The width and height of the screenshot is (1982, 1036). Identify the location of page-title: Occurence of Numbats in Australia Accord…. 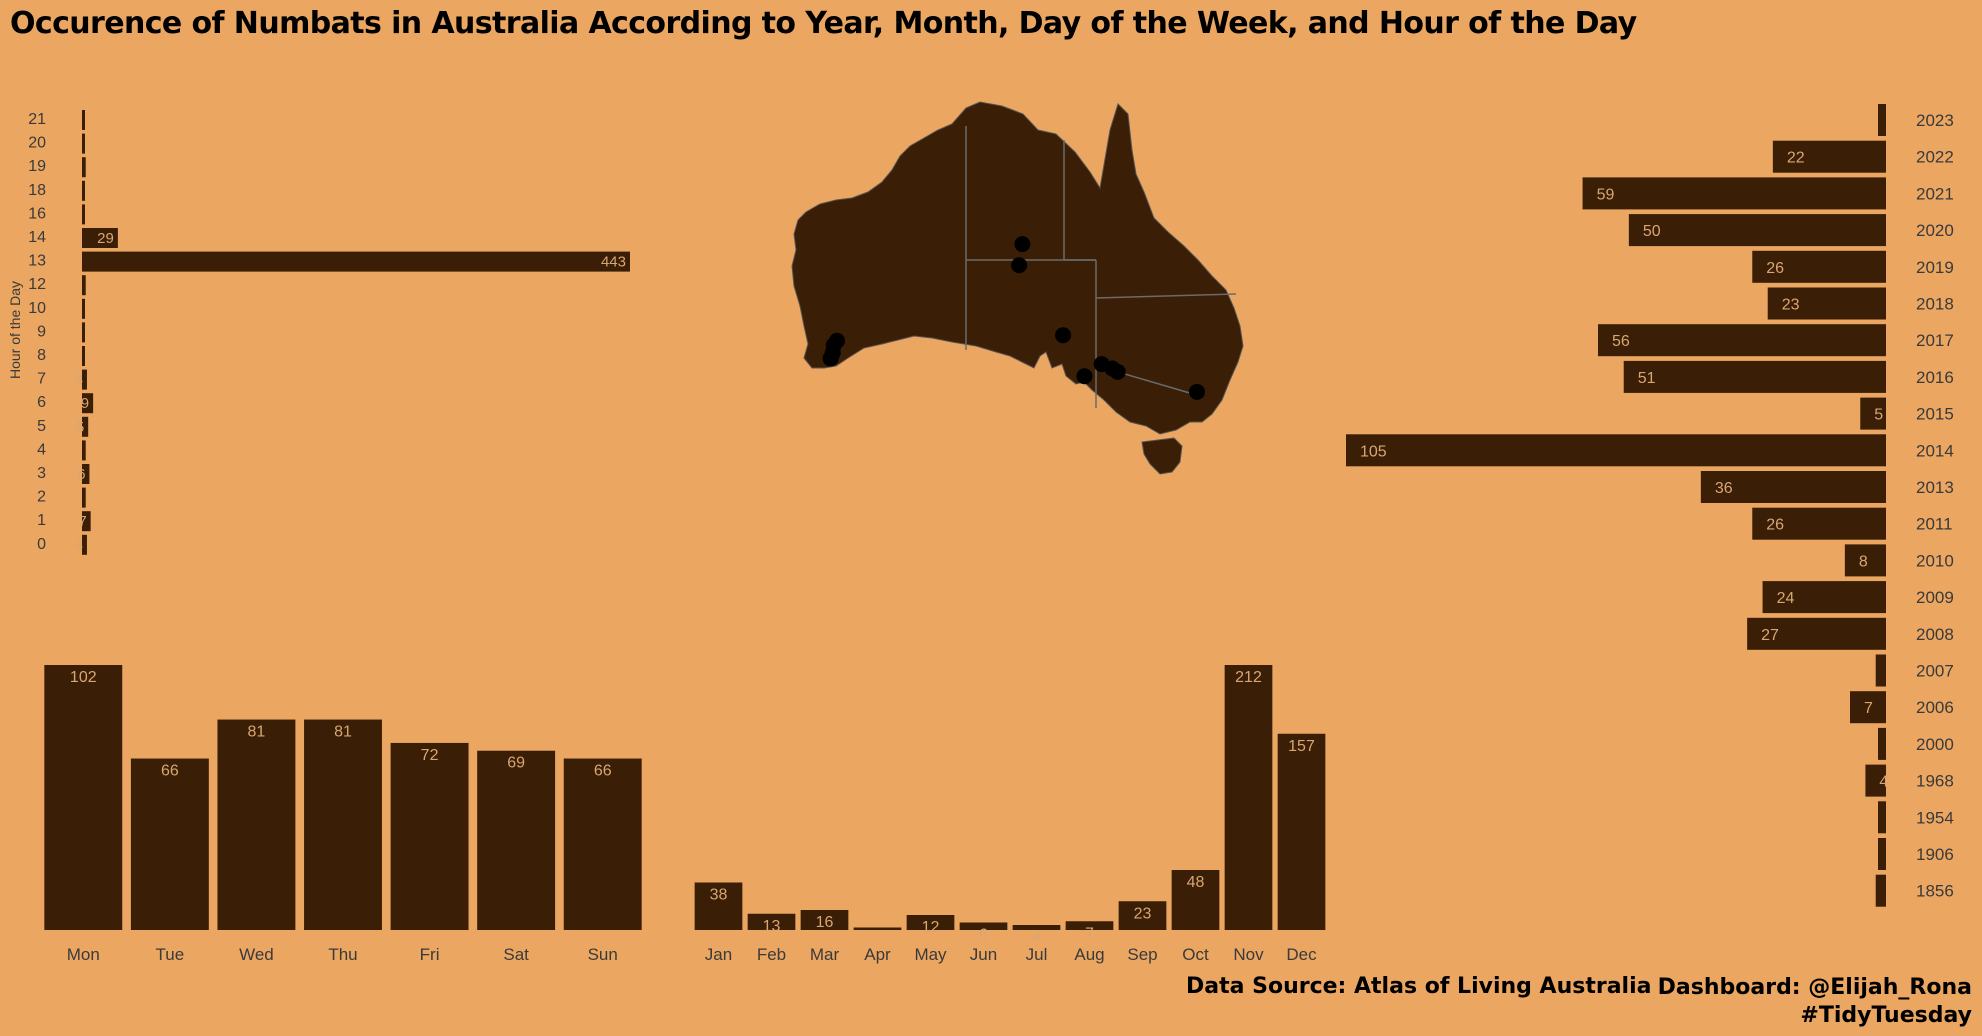
(823, 23).